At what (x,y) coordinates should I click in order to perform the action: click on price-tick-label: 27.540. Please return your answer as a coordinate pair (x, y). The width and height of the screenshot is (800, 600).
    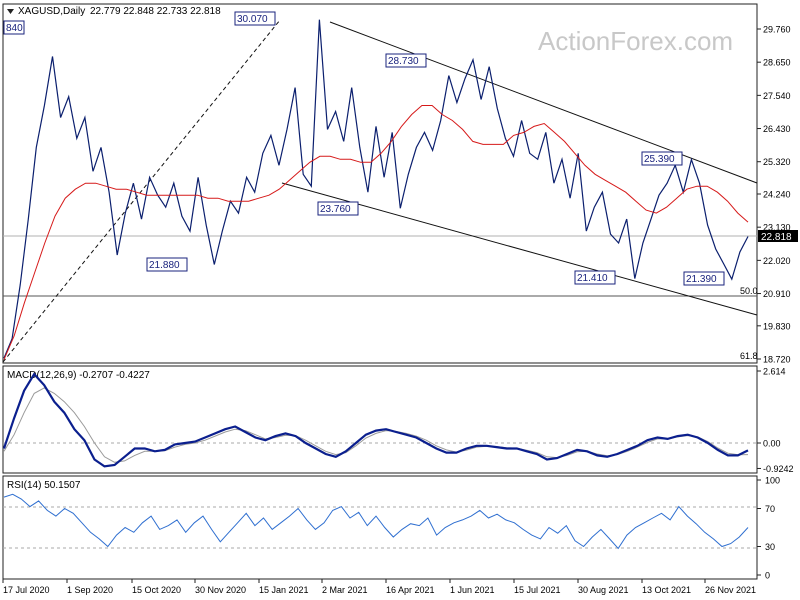
    Looking at the image, I should click on (777, 96).